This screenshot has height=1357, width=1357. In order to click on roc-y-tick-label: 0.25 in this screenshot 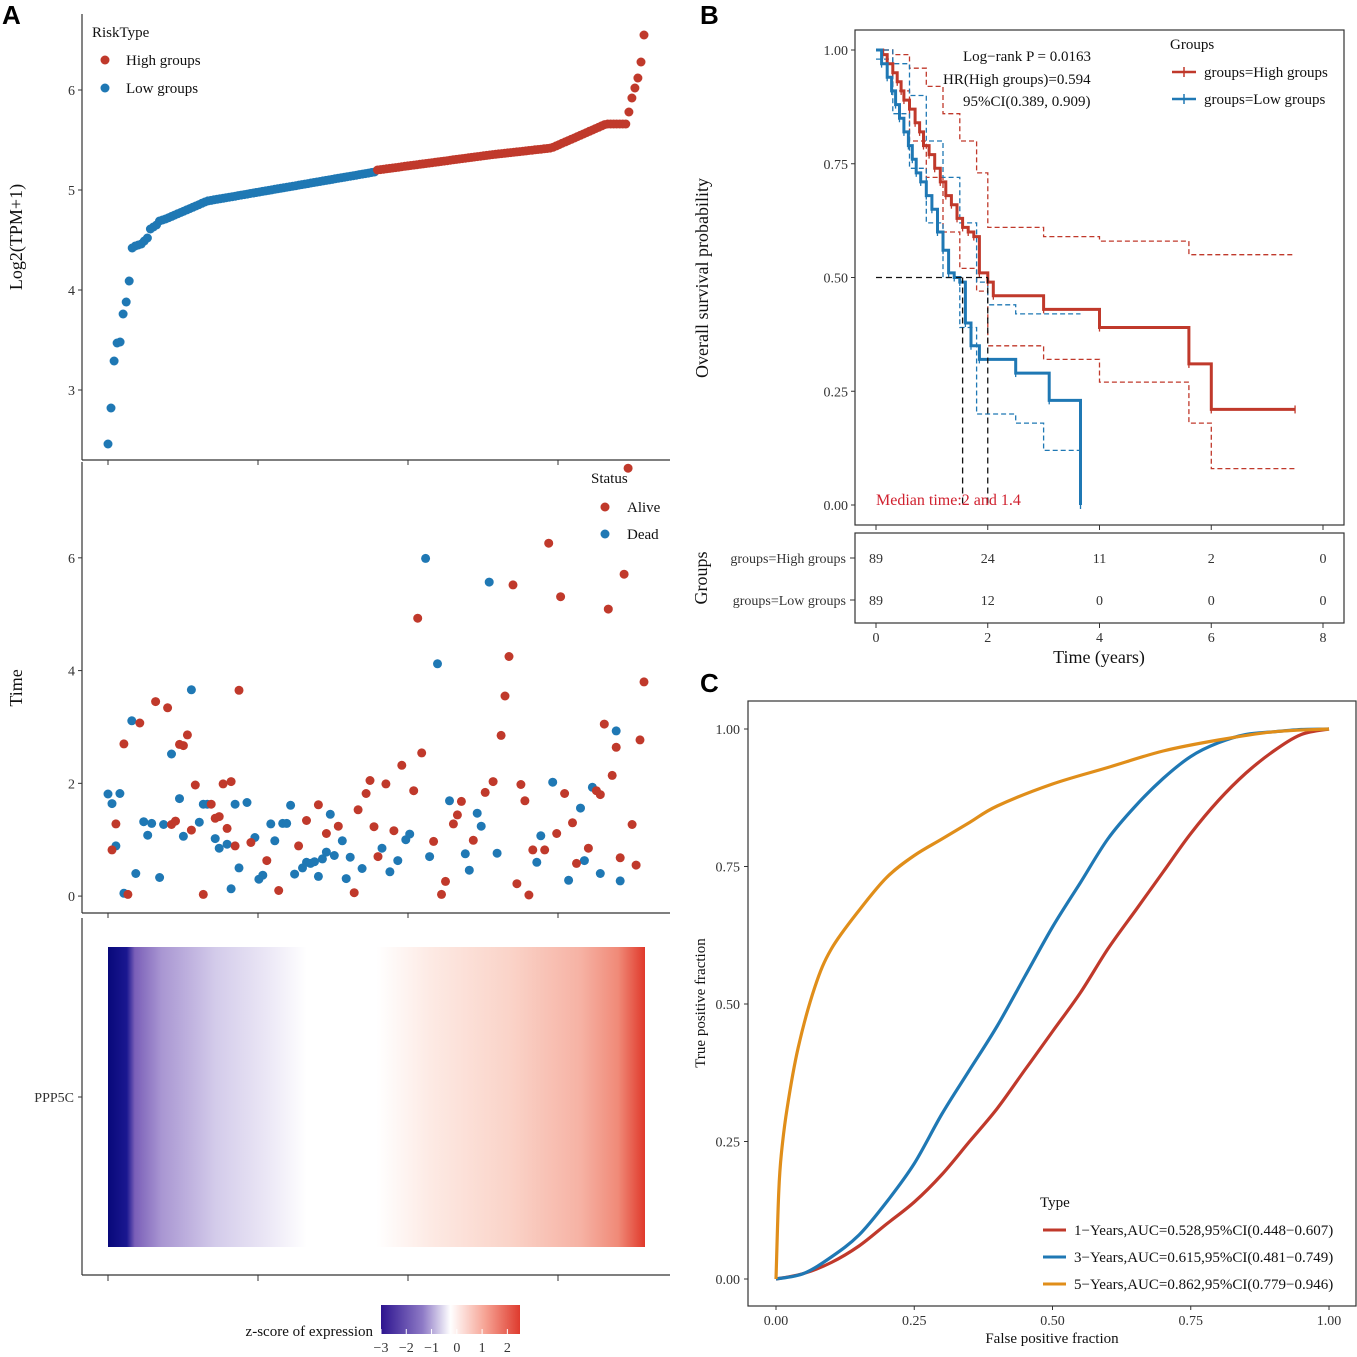, I will do `click(728, 1143)`.